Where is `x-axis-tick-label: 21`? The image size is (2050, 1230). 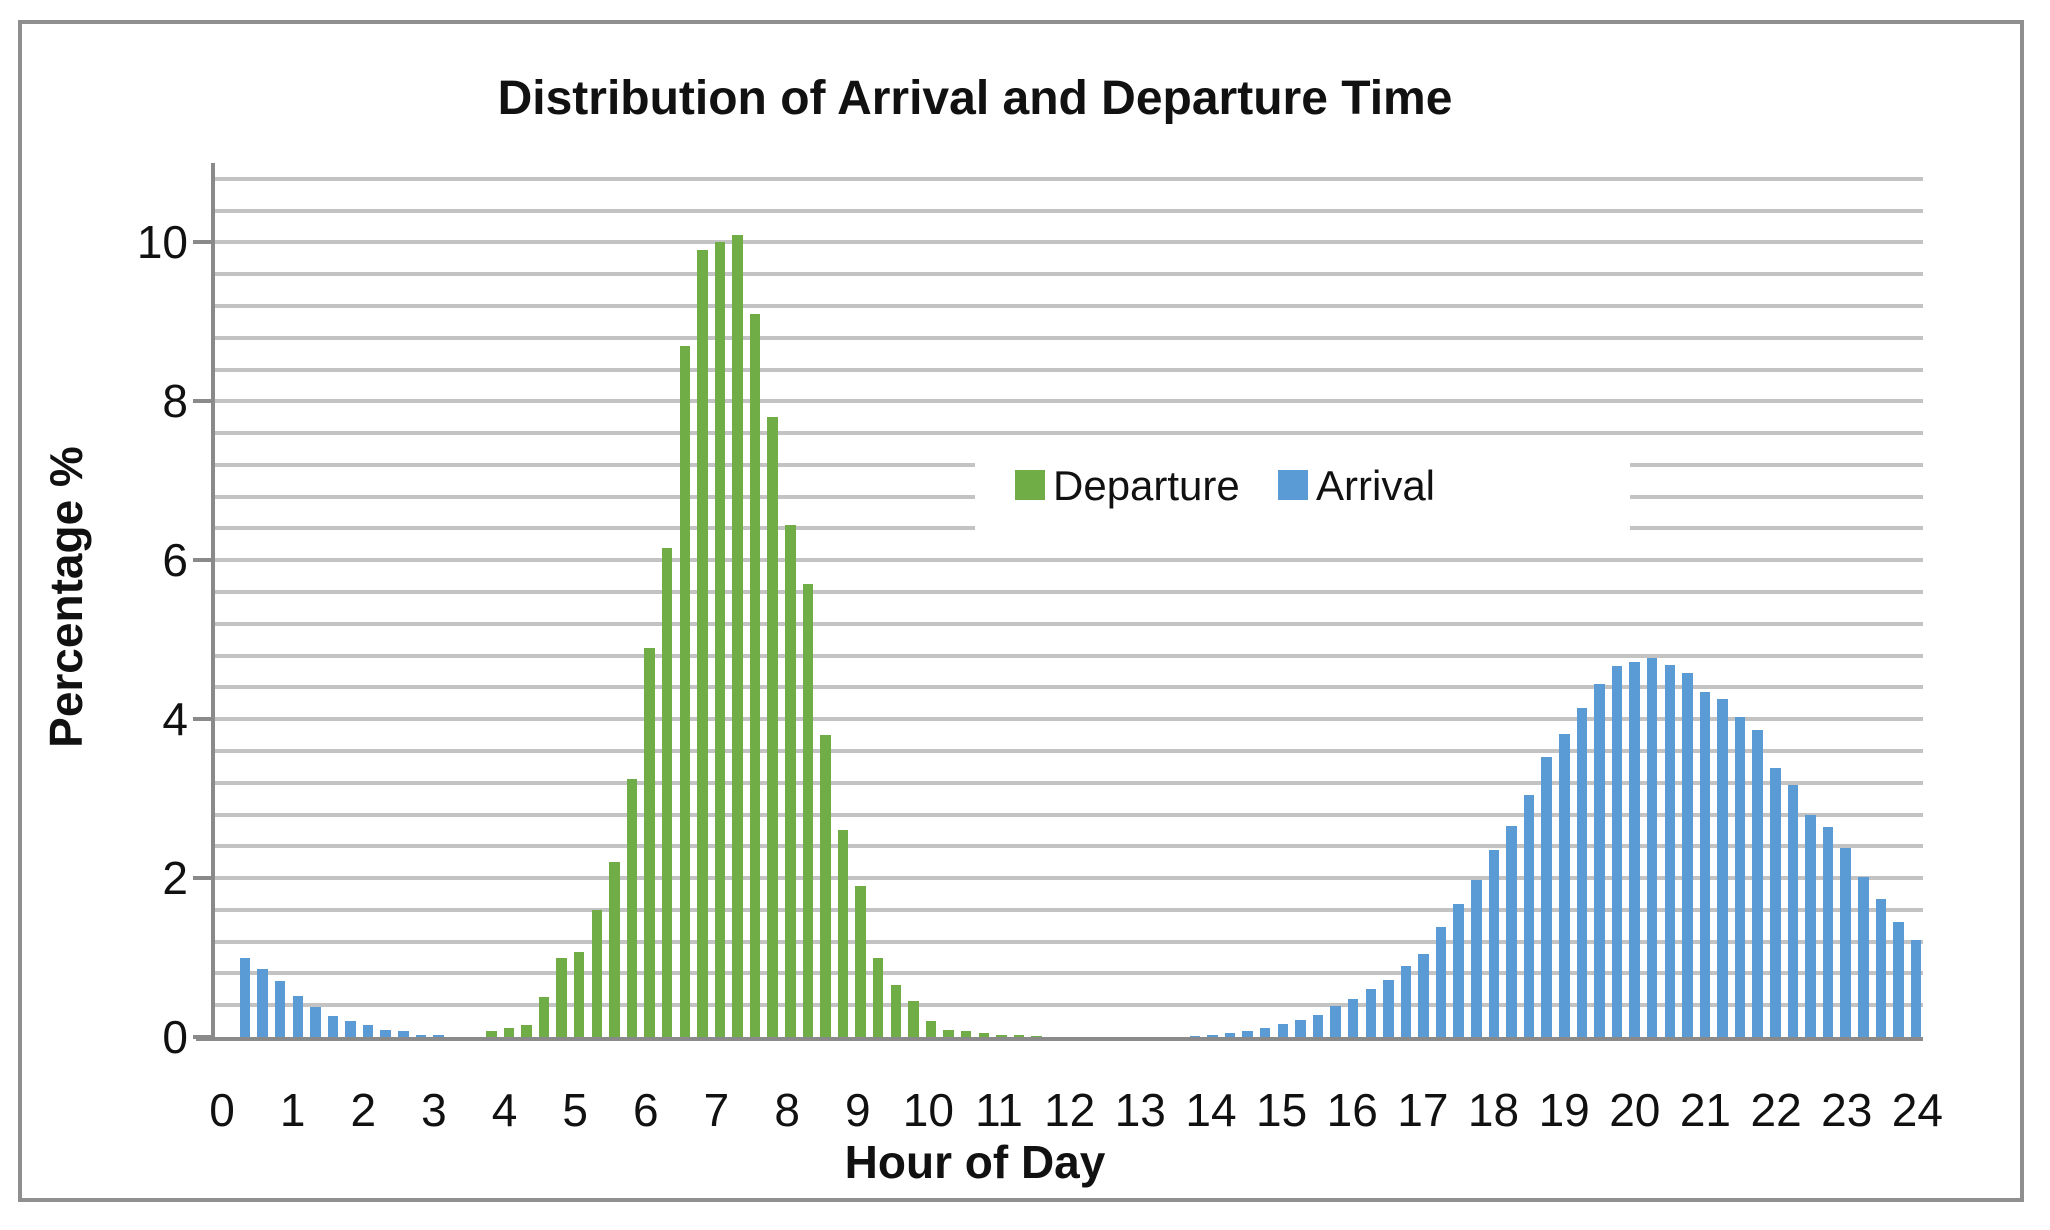
x-axis-tick-label: 21 is located at coordinates (1705, 1110).